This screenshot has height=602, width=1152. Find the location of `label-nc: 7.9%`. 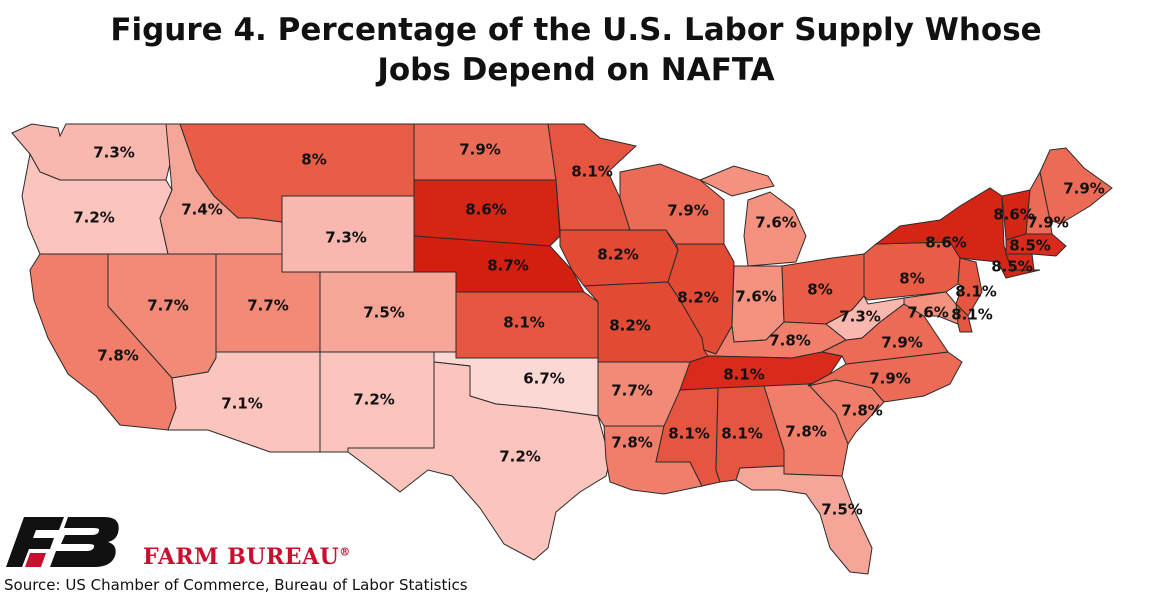

label-nc: 7.9% is located at coordinates (890, 379).